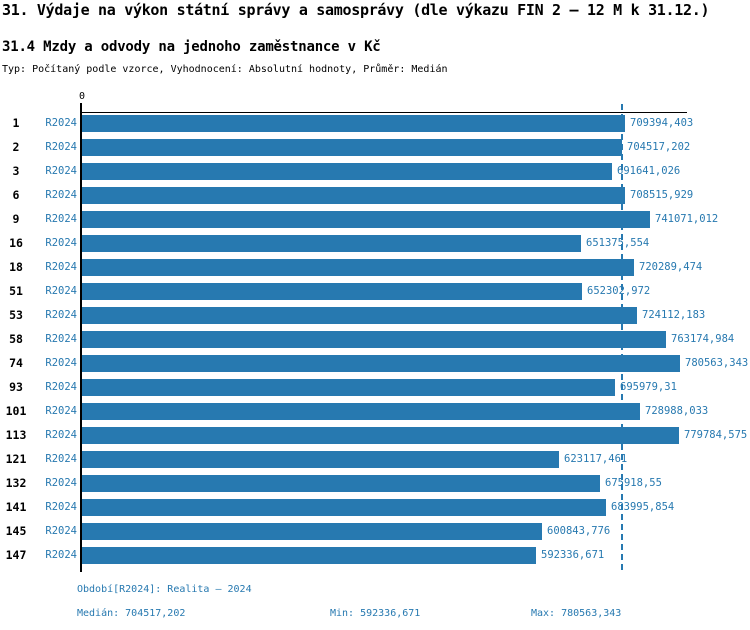  What do you see at coordinates (16, 387) in the screenshot?
I see `row-category-label: 93` at bounding box center [16, 387].